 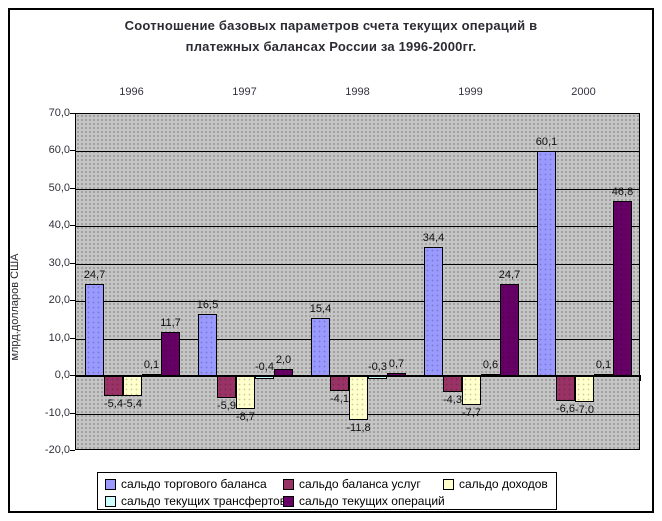 I want to click on x-axis-tick-mark, so click(x=640, y=378).